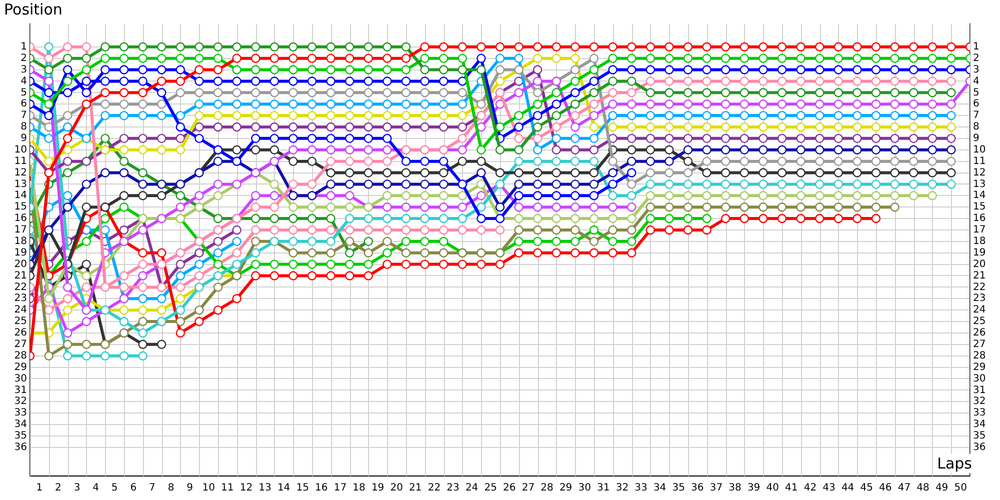 The width and height of the screenshot is (1000, 500). What do you see at coordinates (265, 488) in the screenshot?
I see `x-tick-label: 13` at bounding box center [265, 488].